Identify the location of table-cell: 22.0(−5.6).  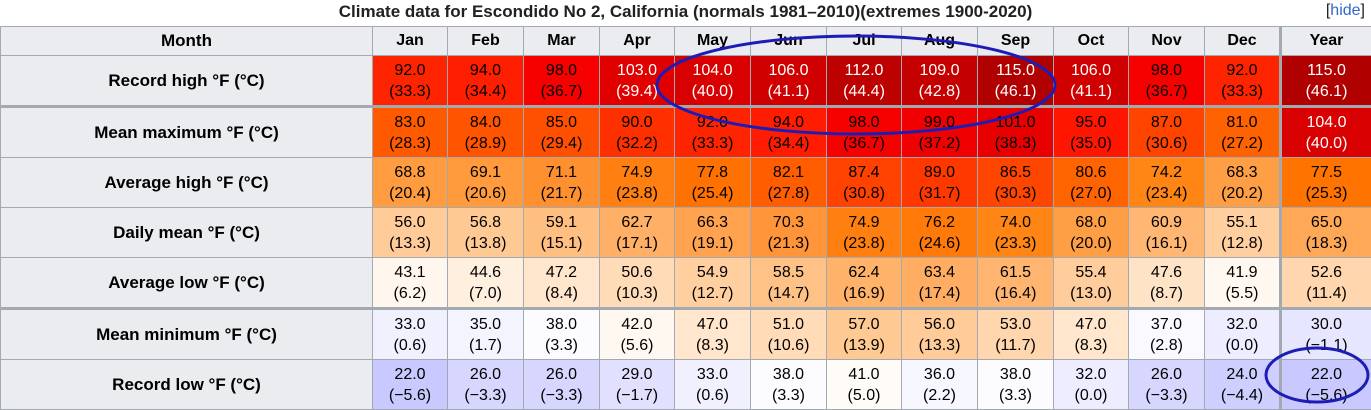
(410, 385).